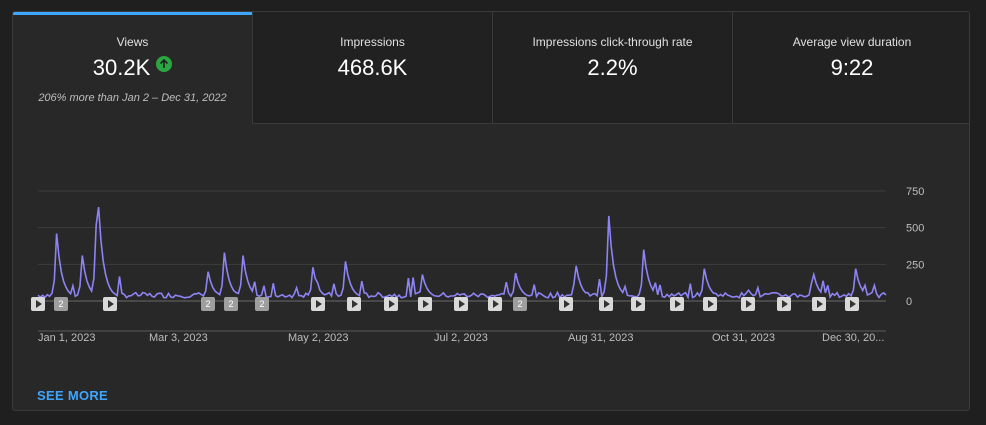  What do you see at coordinates (132, 42) in the screenshot?
I see `tab-label: Views` at bounding box center [132, 42].